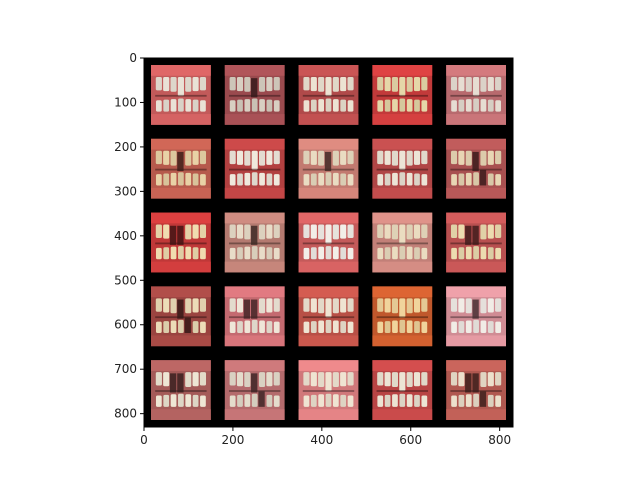  What do you see at coordinates (125, 191) in the screenshot?
I see `y-tick-label: 300` at bounding box center [125, 191].